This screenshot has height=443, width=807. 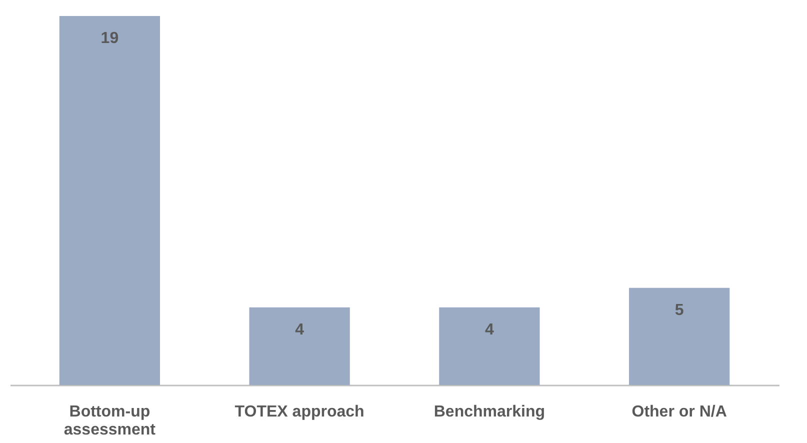 What do you see at coordinates (299, 412) in the screenshot?
I see `x-tick-label: TOTEX approach` at bounding box center [299, 412].